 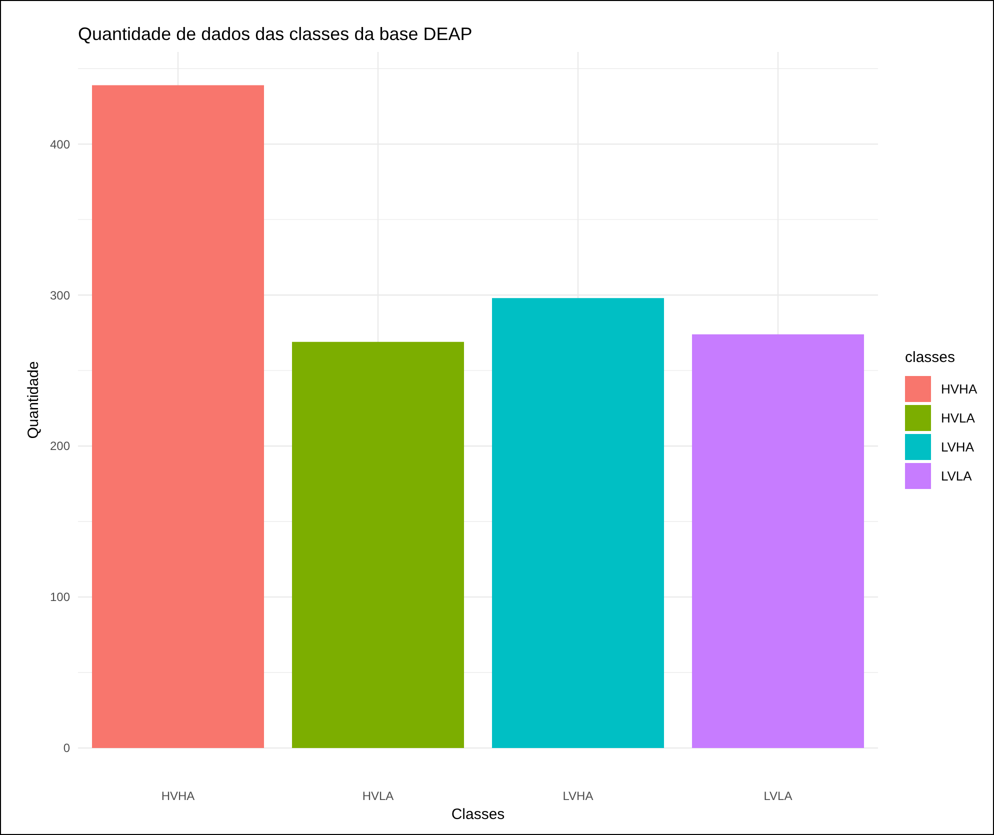 What do you see at coordinates (33, 400) in the screenshot?
I see `y-axis-title: Quantidade` at bounding box center [33, 400].